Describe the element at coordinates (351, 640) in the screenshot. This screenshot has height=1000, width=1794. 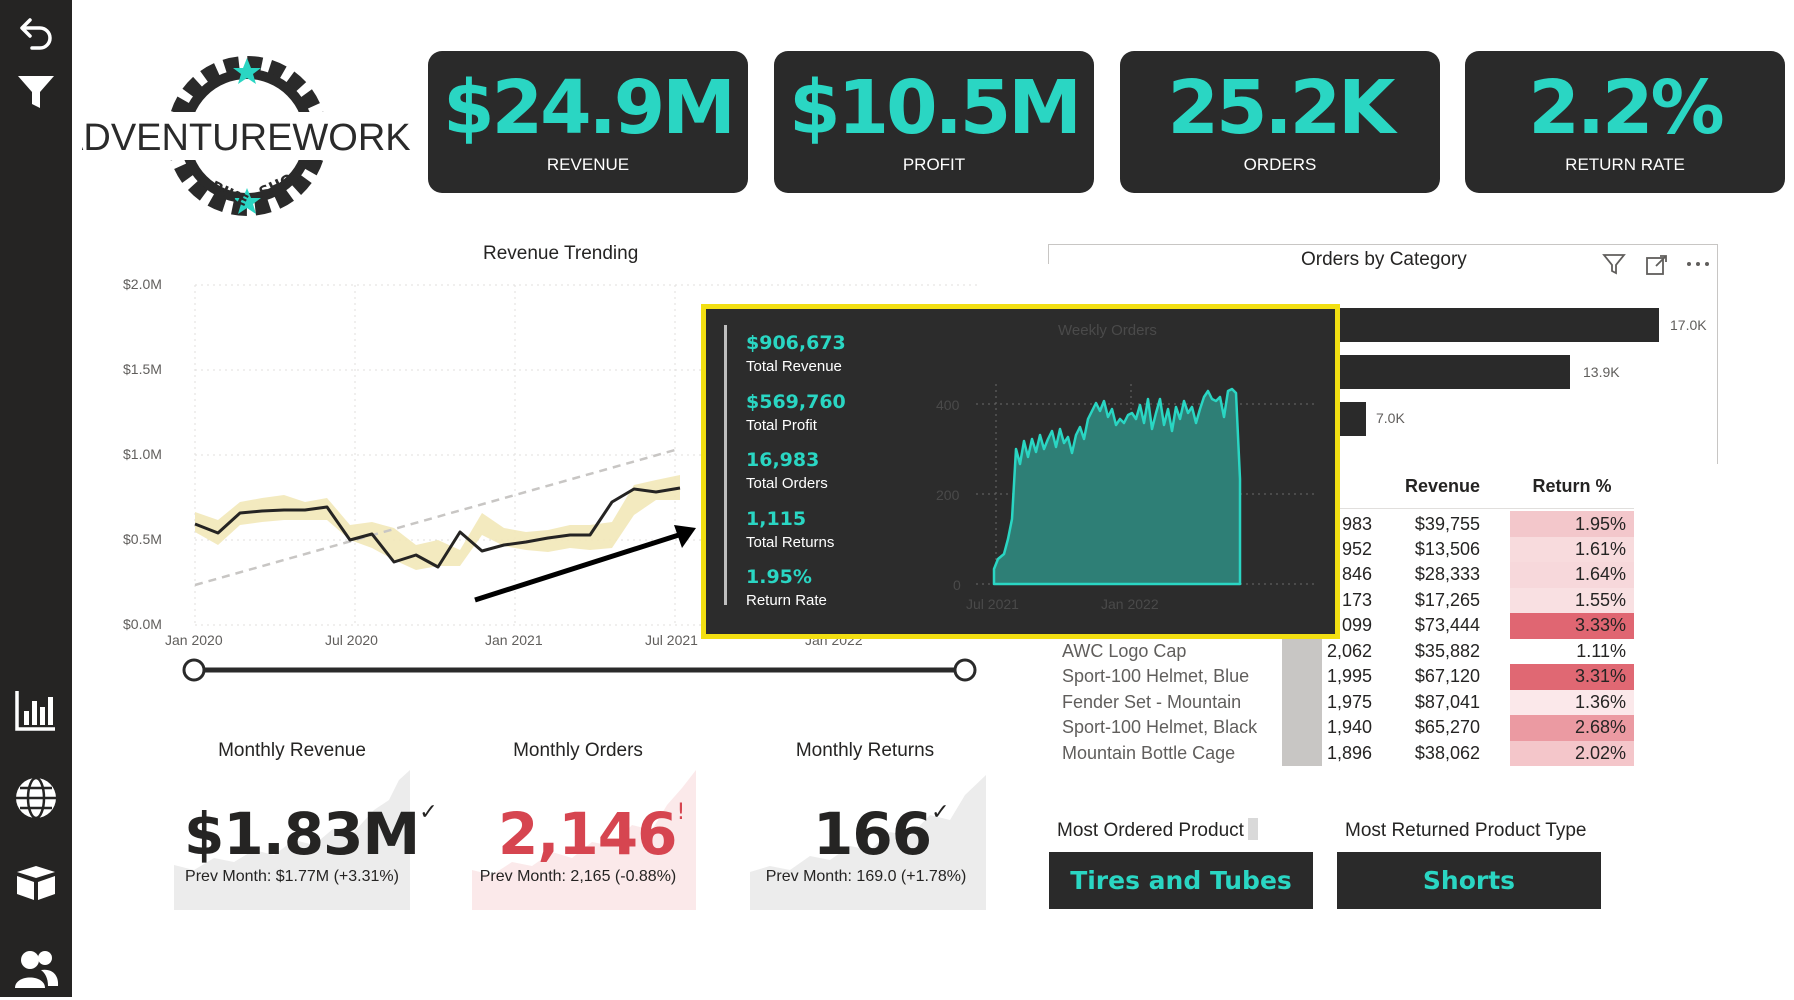
I see `x-tick: Jul 2020` at that location.